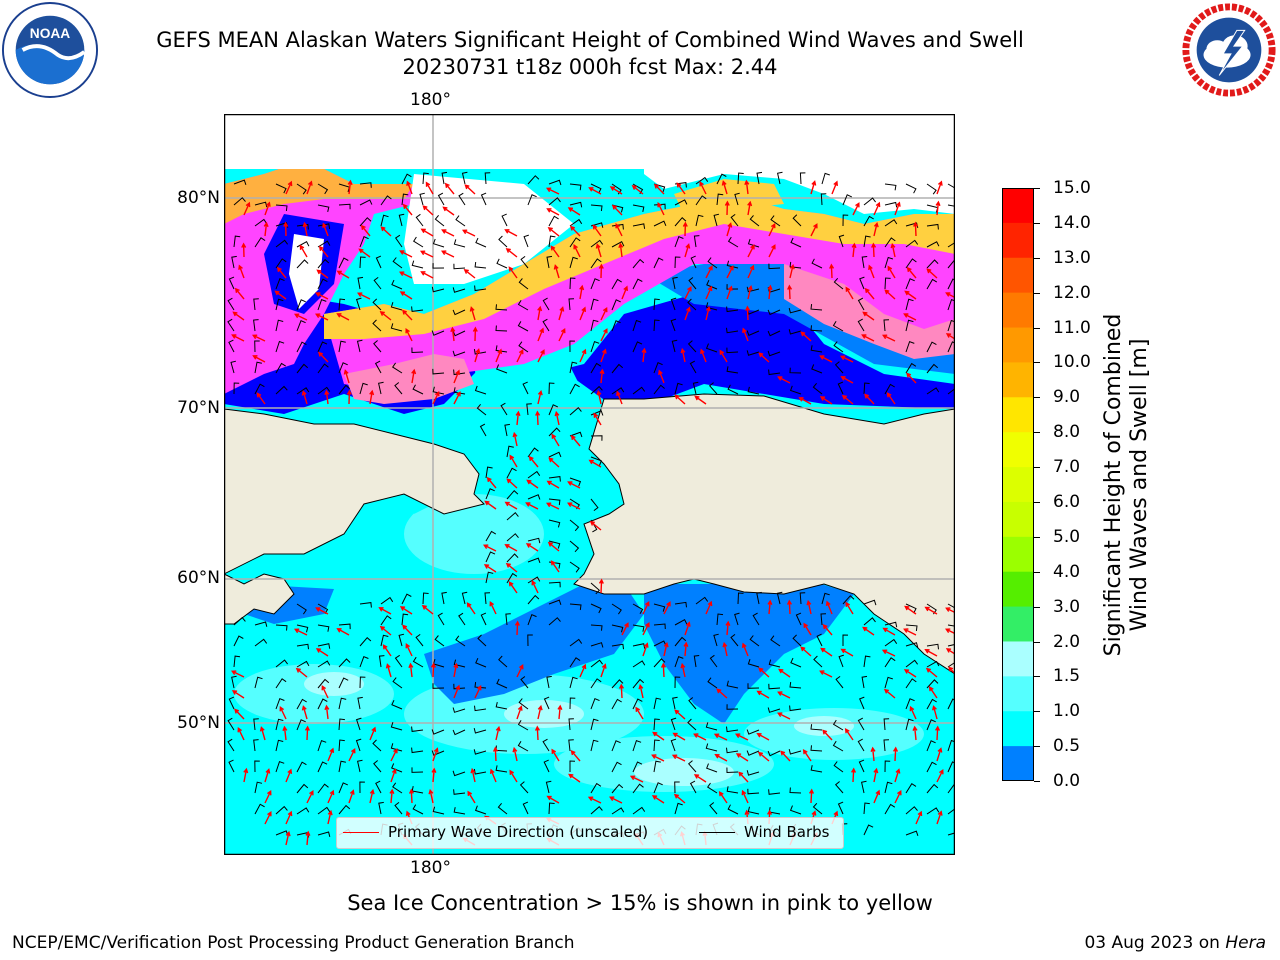 This screenshot has height=960, width=1280. Describe the element at coordinates (1037, 502) in the screenshot. I see `colorbar-tick` at that location.